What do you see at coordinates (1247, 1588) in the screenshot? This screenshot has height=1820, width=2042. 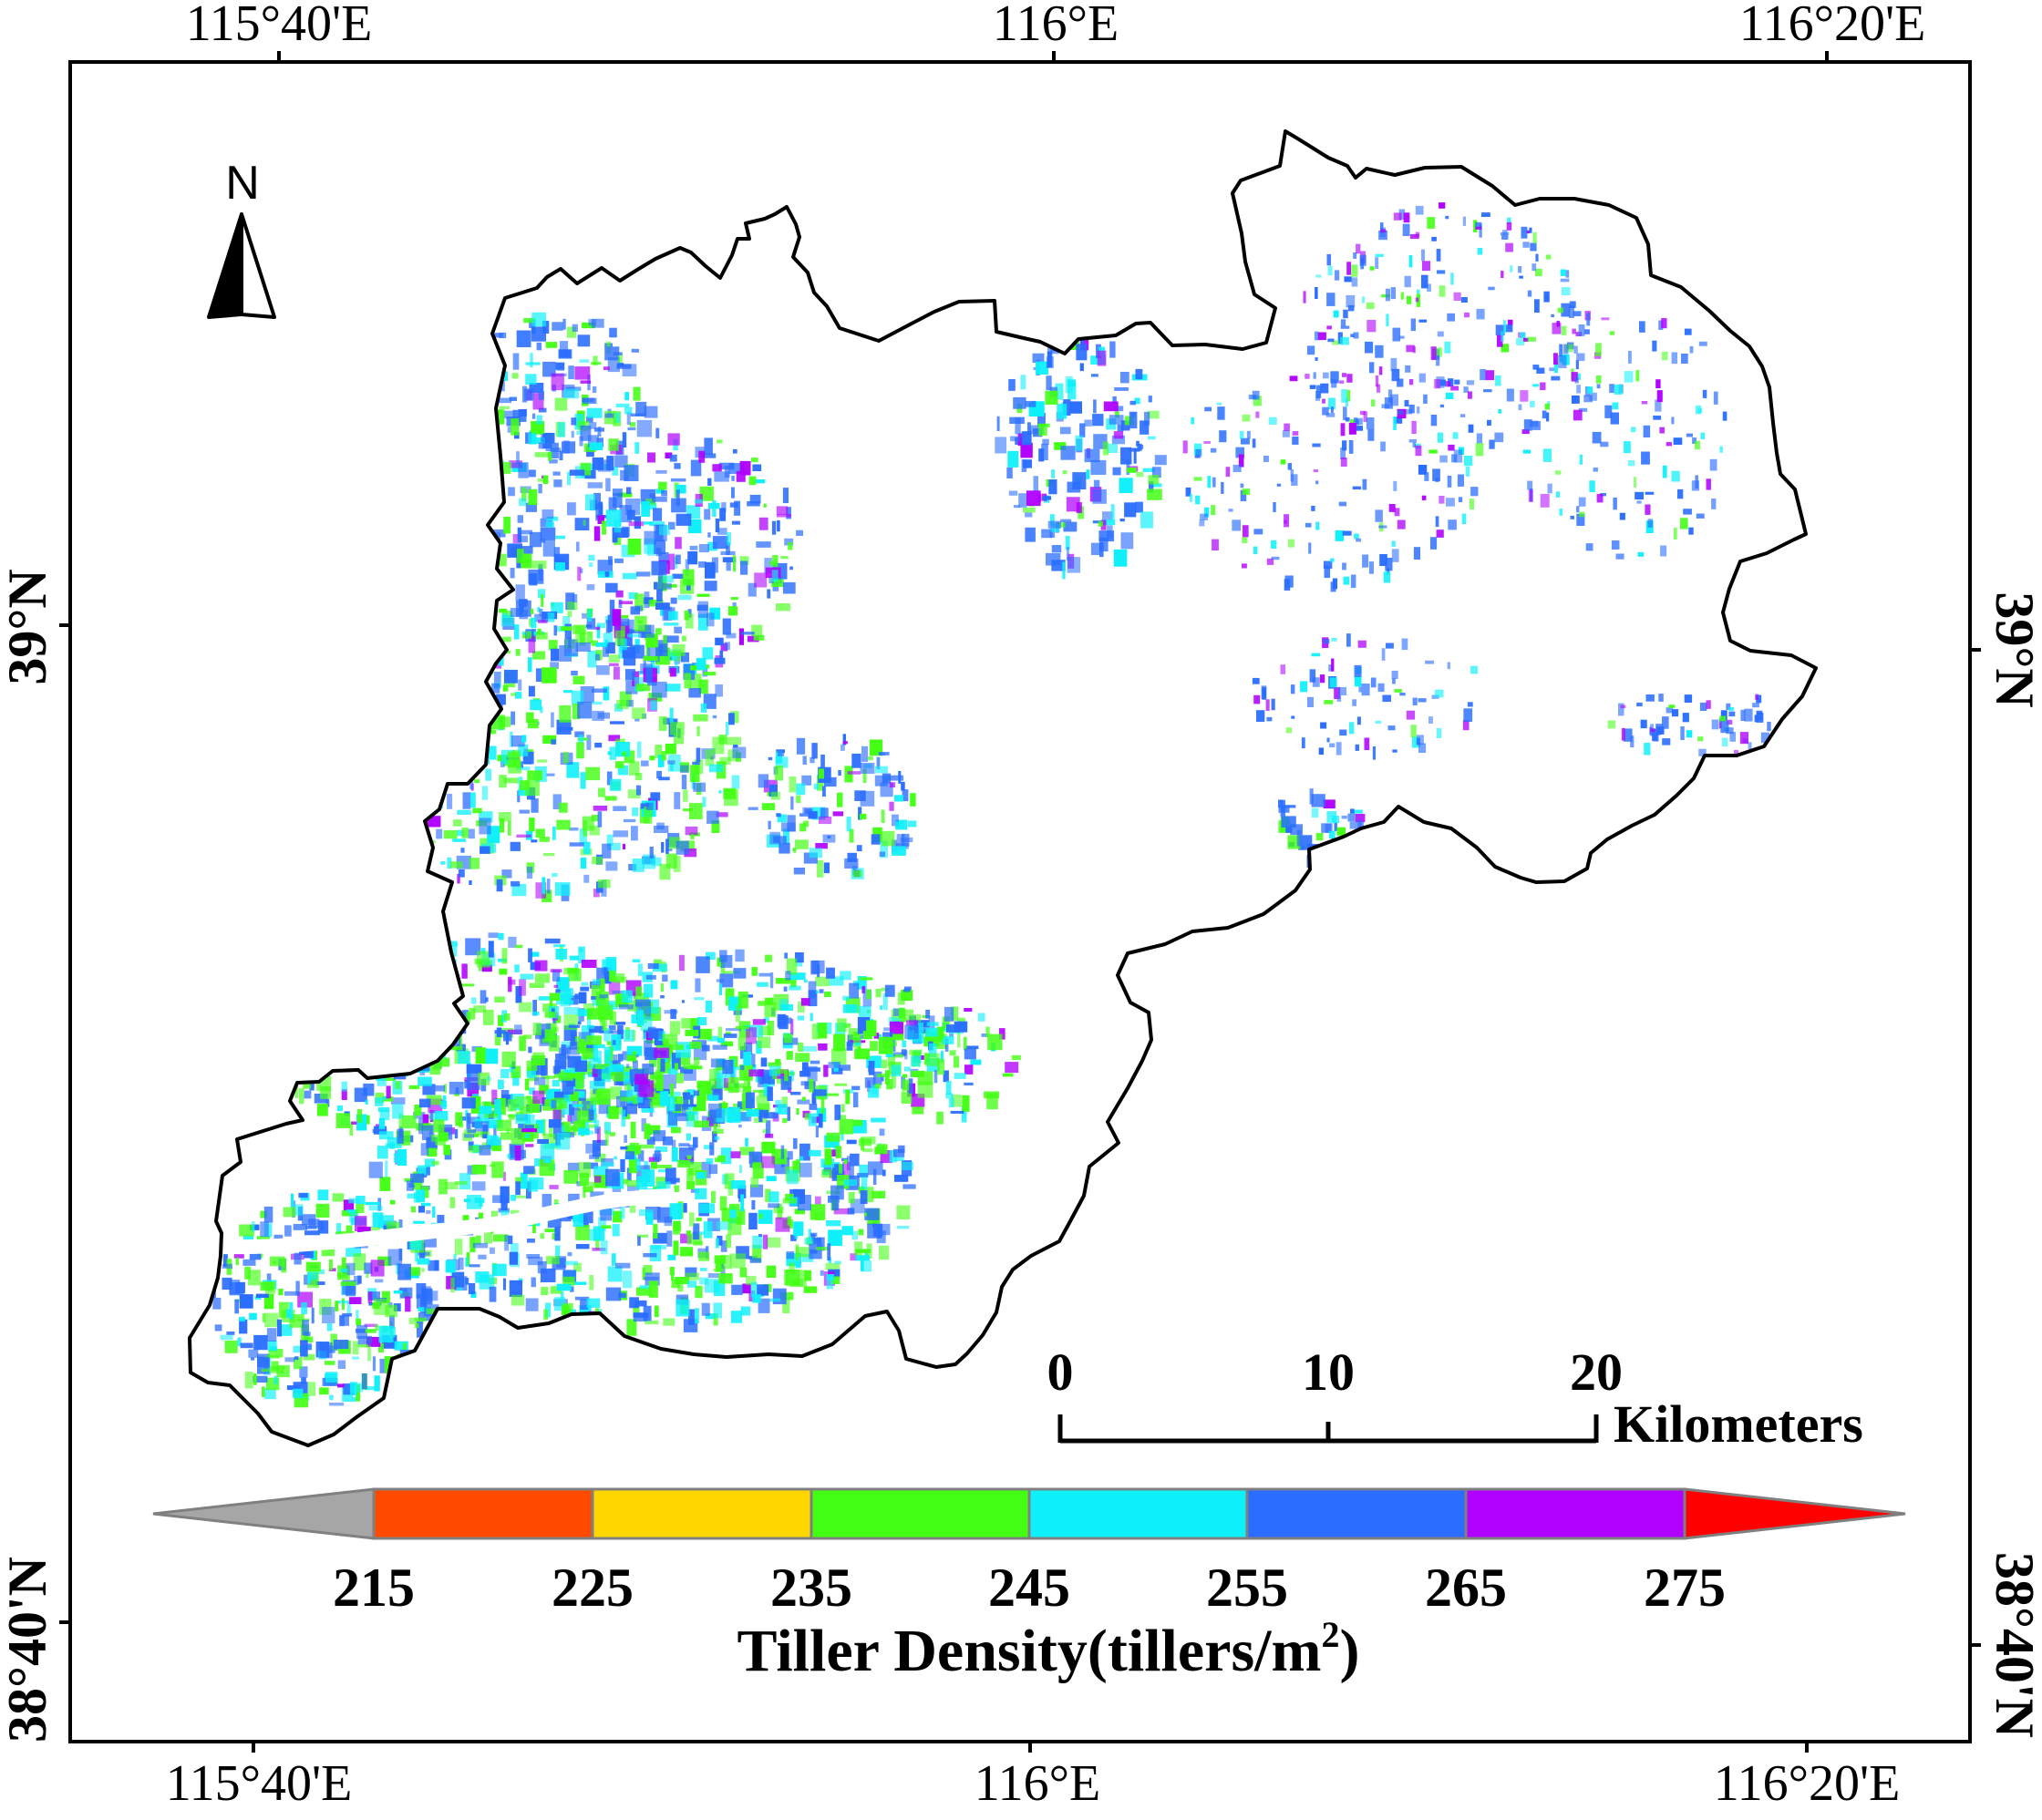 I see `legend-tick-255: 255` at bounding box center [1247, 1588].